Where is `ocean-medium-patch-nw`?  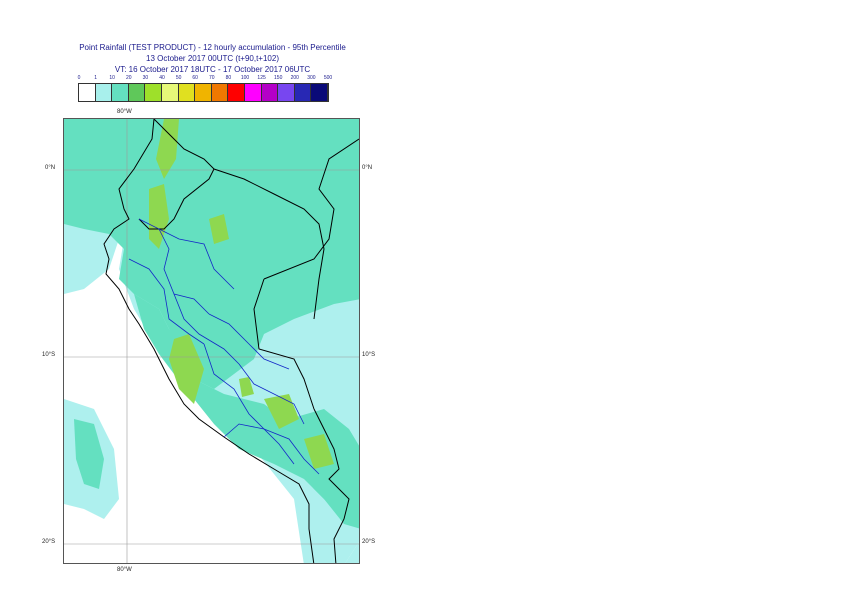
ocean-medium-patch-nw is located at coordinates (84, 159).